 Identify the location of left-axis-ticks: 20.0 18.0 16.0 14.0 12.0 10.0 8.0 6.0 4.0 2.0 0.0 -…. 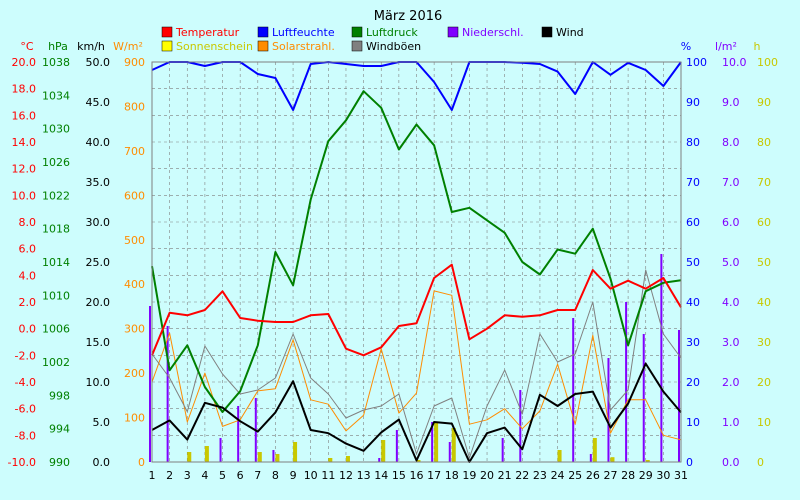
(76, 262).